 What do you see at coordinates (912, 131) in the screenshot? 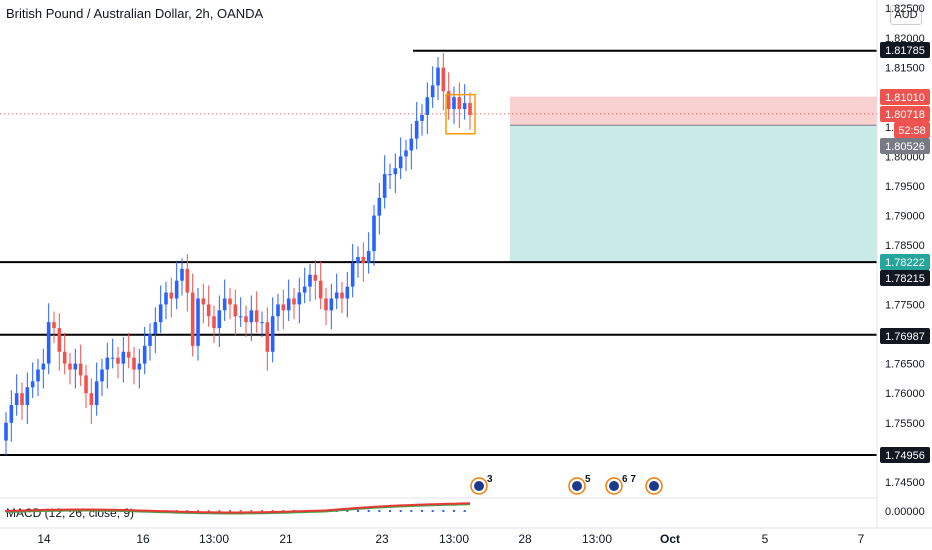
I see `price-badge-label: 52:58` at bounding box center [912, 131].